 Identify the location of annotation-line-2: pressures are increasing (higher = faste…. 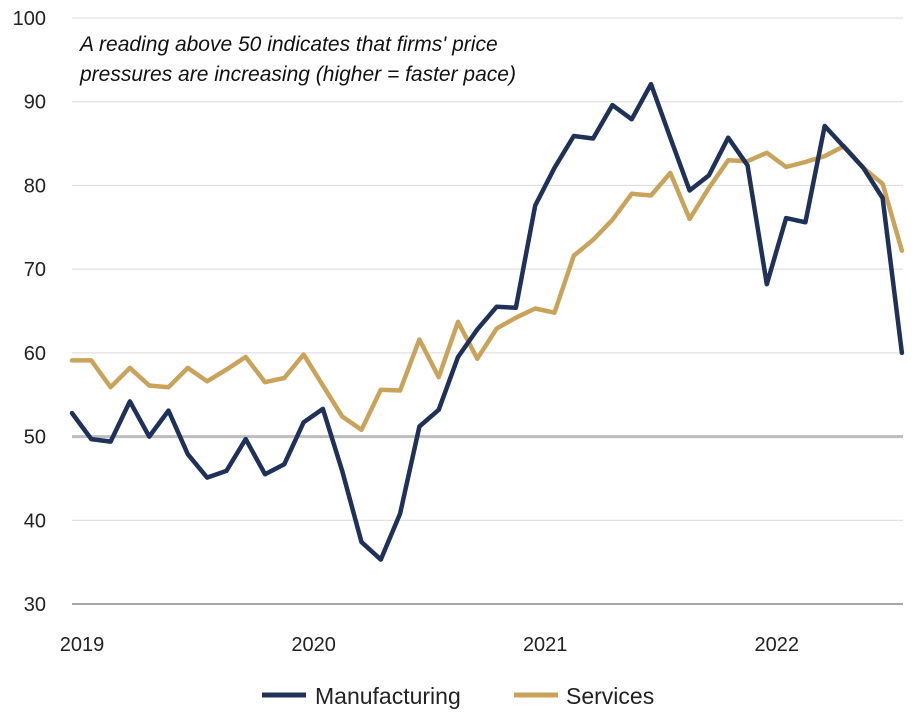
(297, 74).